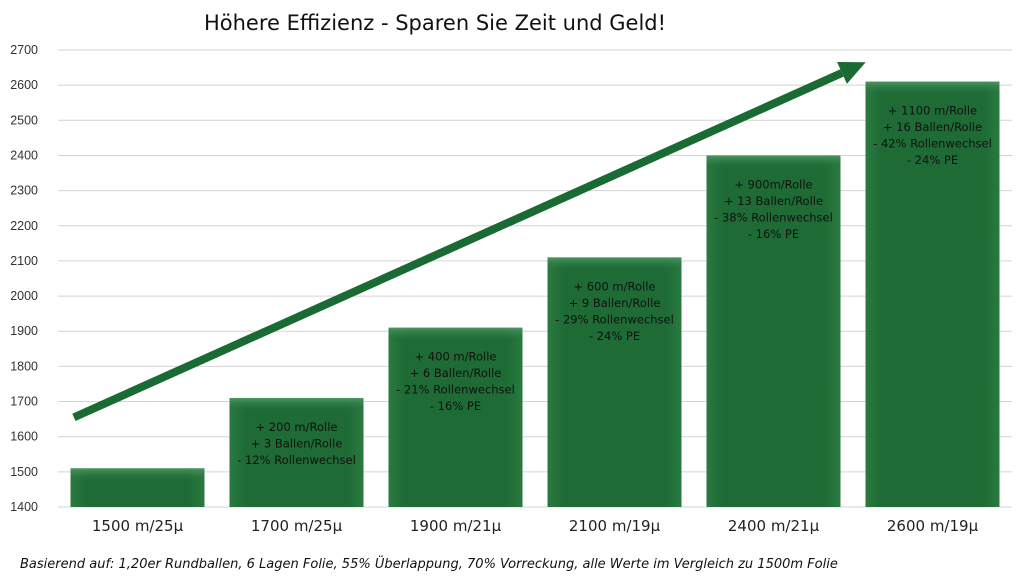  What do you see at coordinates (773, 184) in the screenshot?
I see `bar-annotation-line: + 900m/Rolle` at bounding box center [773, 184].